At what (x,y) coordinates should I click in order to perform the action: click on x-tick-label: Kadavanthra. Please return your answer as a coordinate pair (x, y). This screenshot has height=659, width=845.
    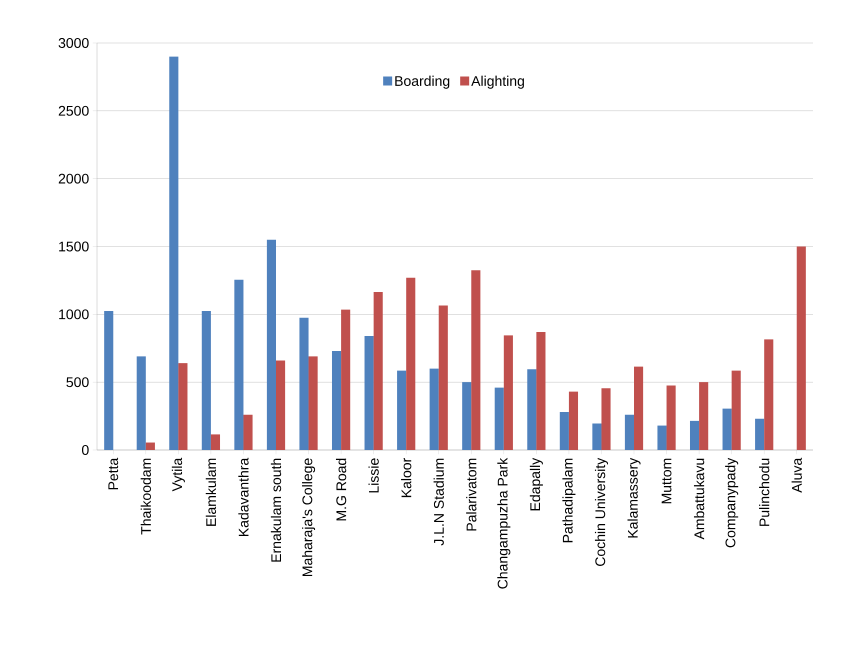
    Looking at the image, I should click on (243, 497).